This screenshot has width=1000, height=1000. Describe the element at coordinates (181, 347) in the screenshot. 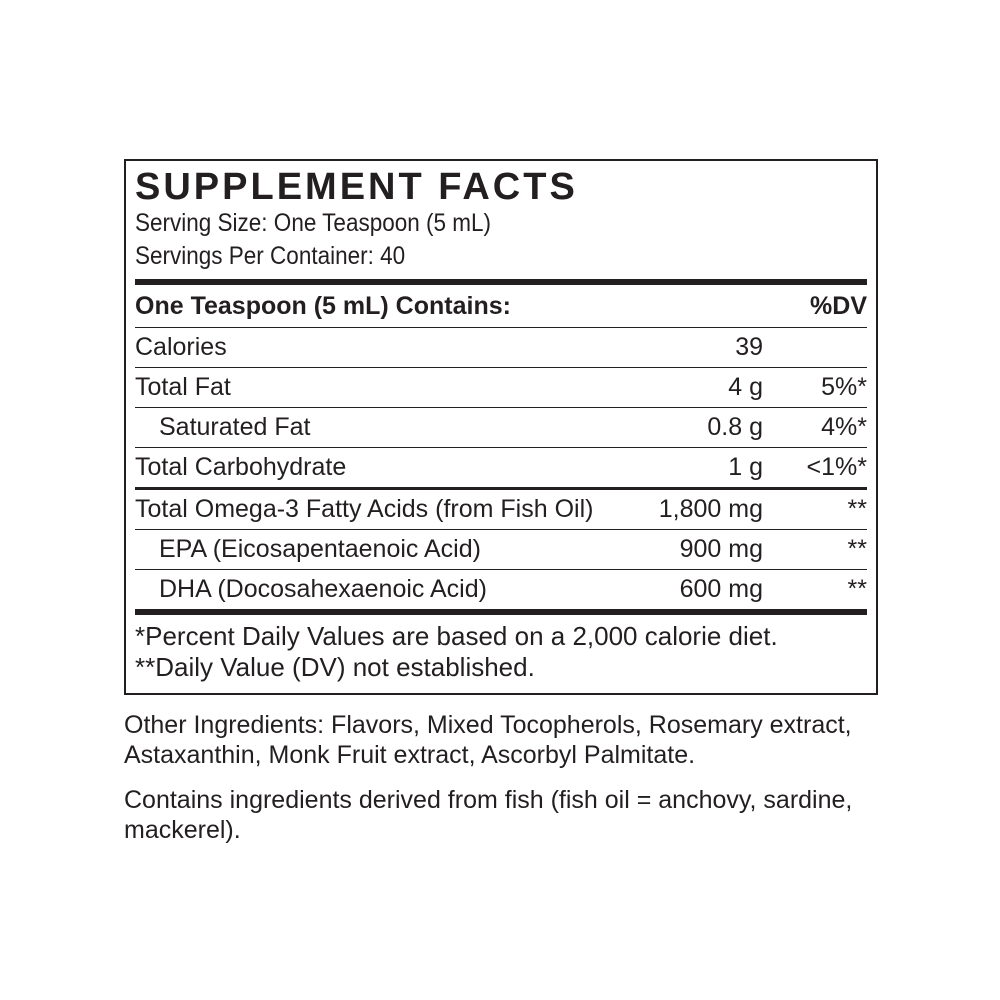

I see `nutrient-name: Calories` at that location.